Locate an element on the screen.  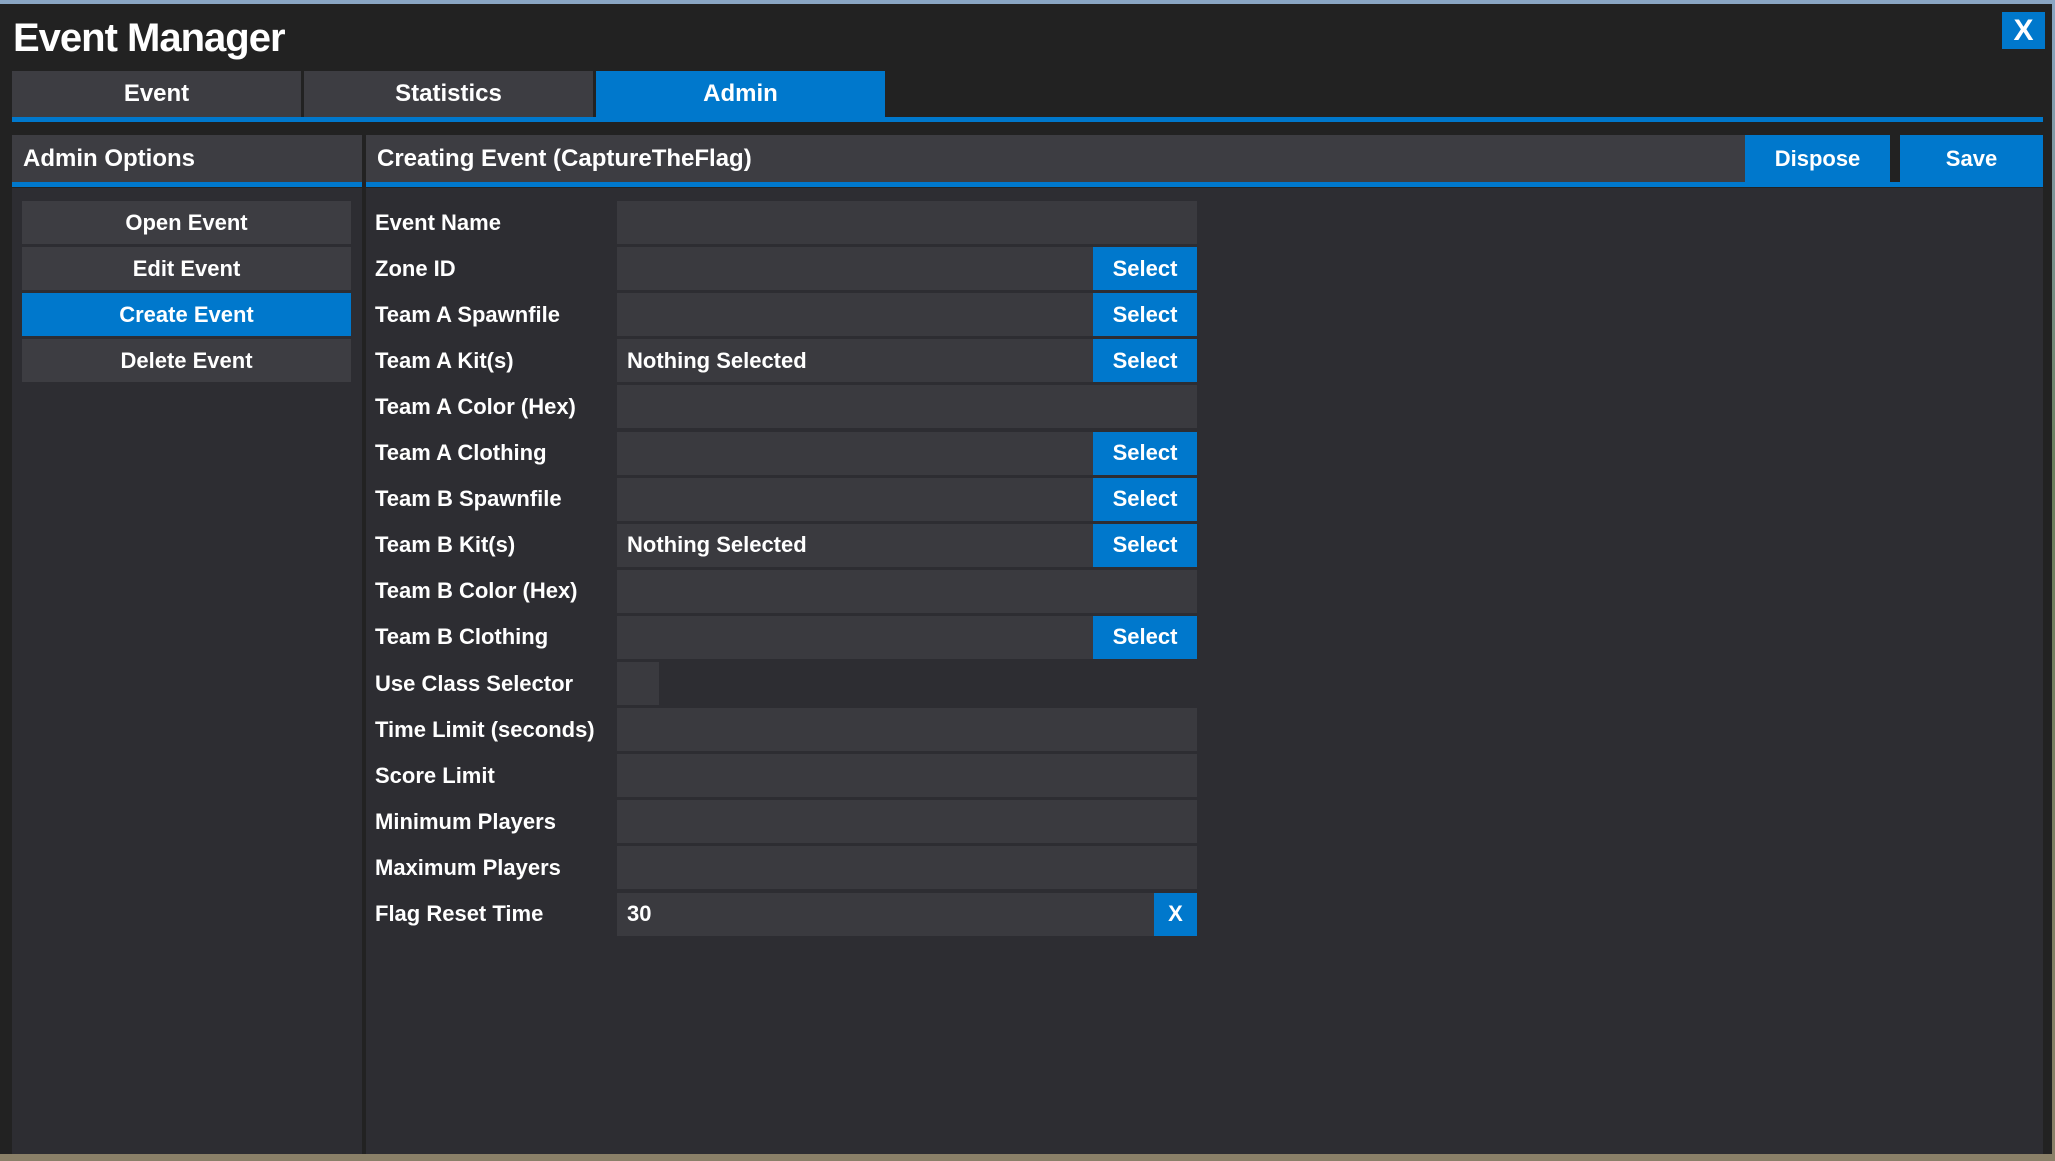
field-row-team-b-color-hex: Team B Color (Hex) is located at coordinates (790, 591).